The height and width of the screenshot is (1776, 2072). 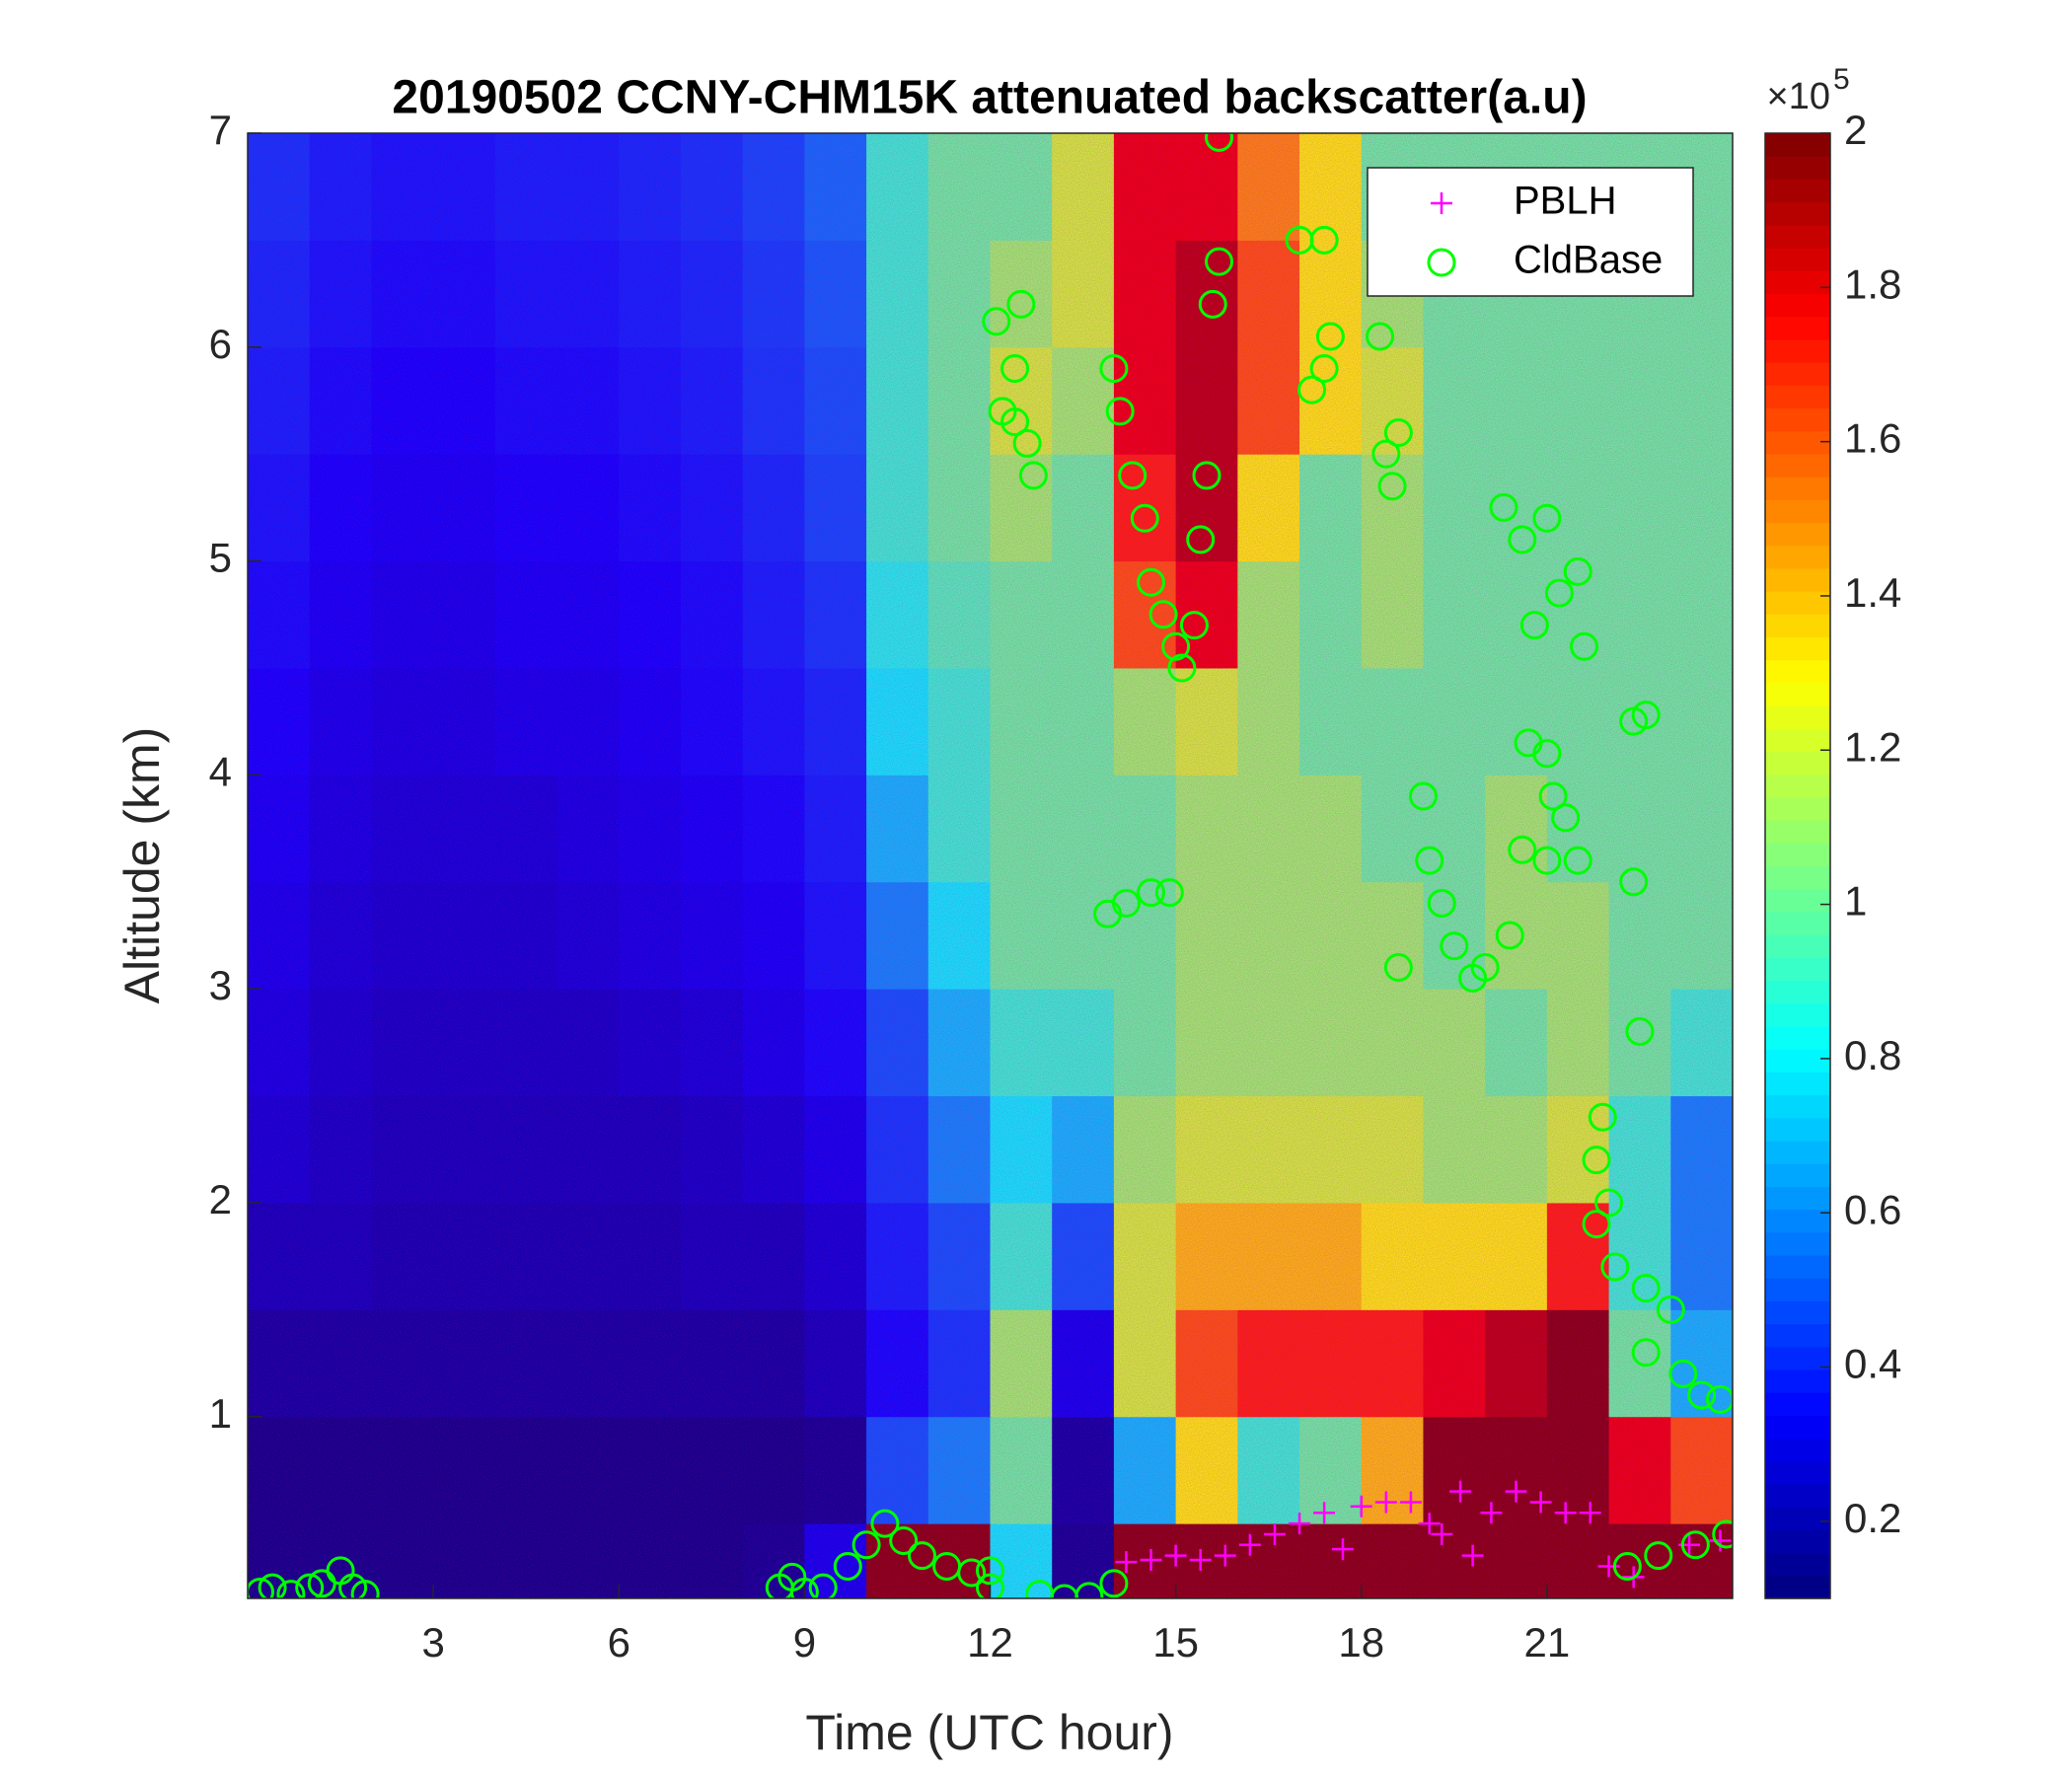 What do you see at coordinates (1833, 831) in the screenshot?
I see `colorbar: 0.2 0.4 0.6 0.8 1 1.2 1.4 1.6 1.8 2 ×10 5` at bounding box center [1833, 831].